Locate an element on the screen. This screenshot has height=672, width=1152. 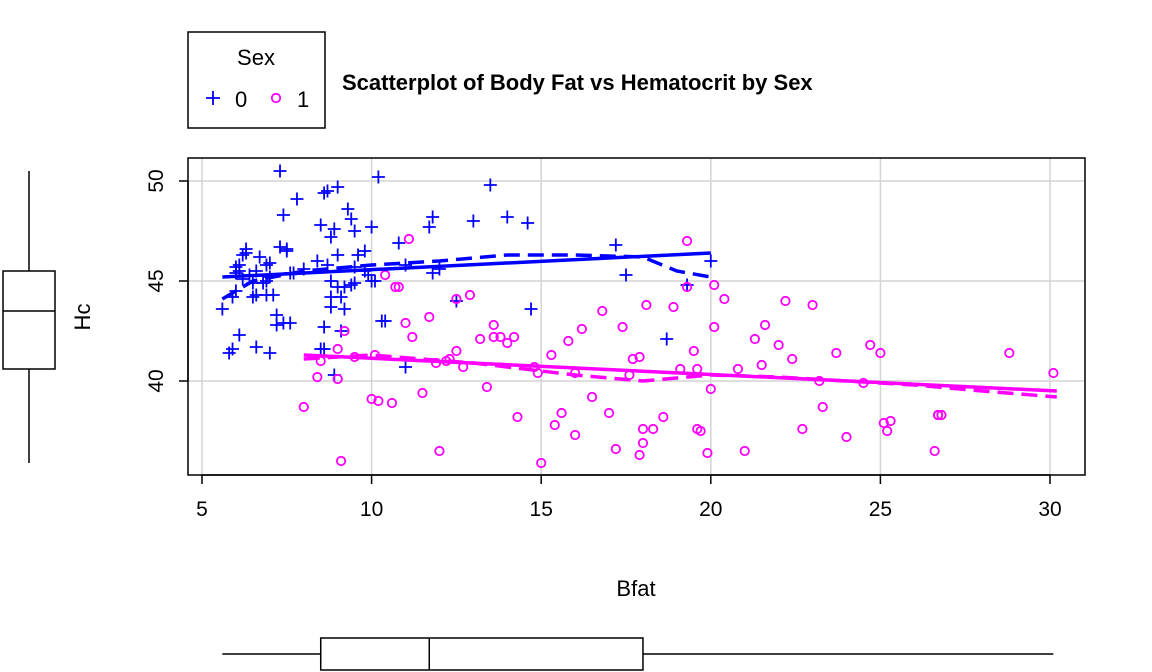
legend-symbol-circle is located at coordinates (276, 98).